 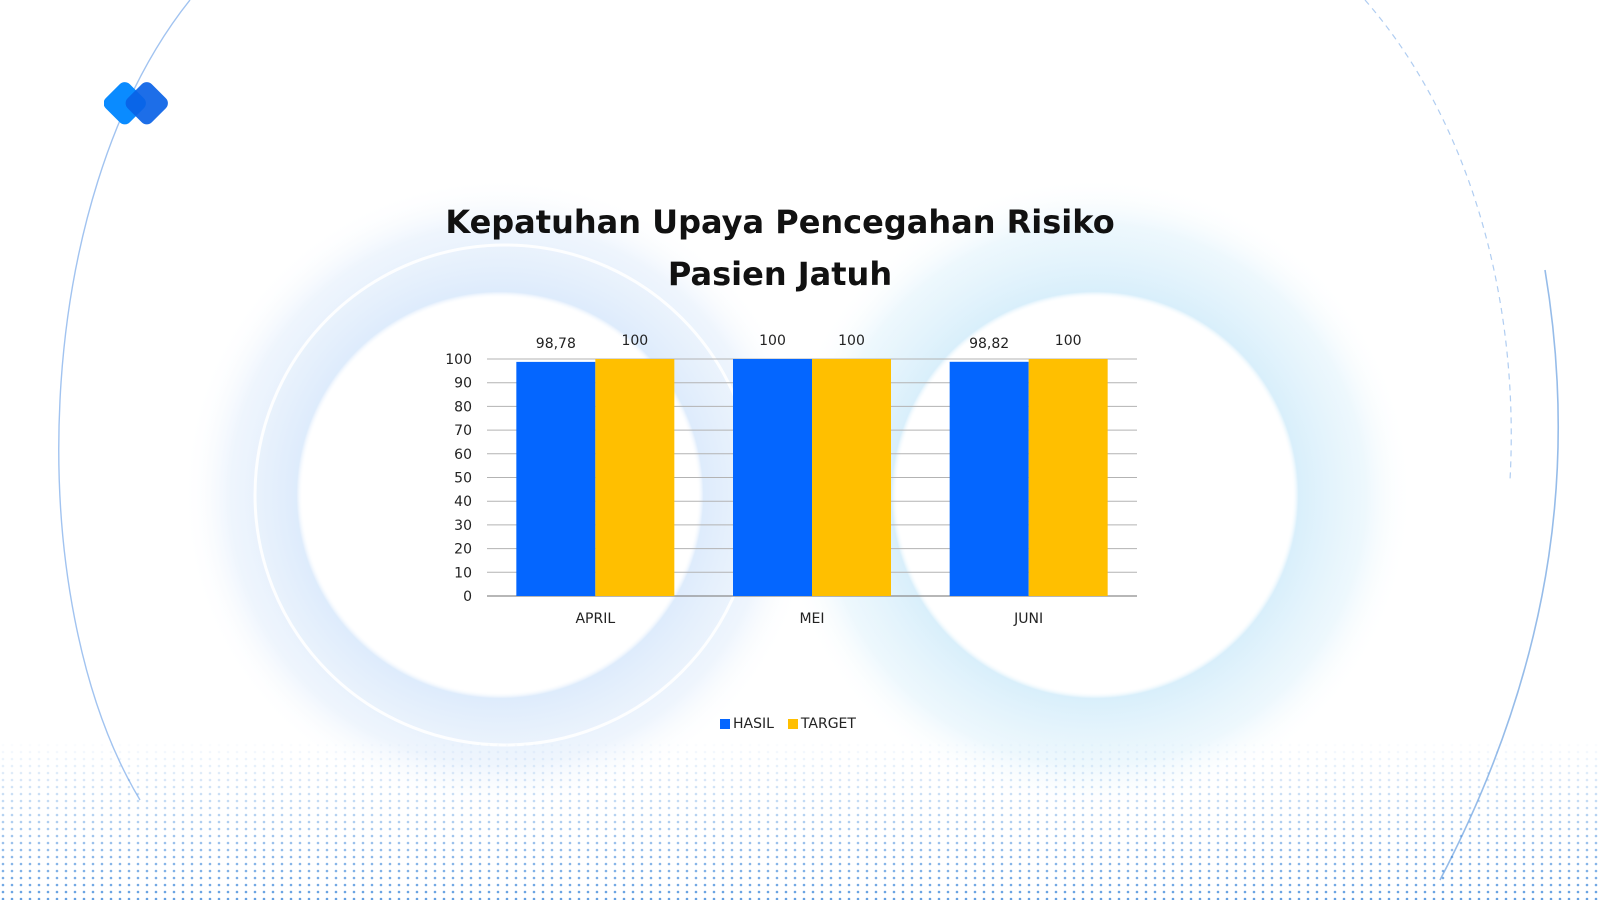 I want to click on y-tick-label: 10, so click(x=463, y=573).